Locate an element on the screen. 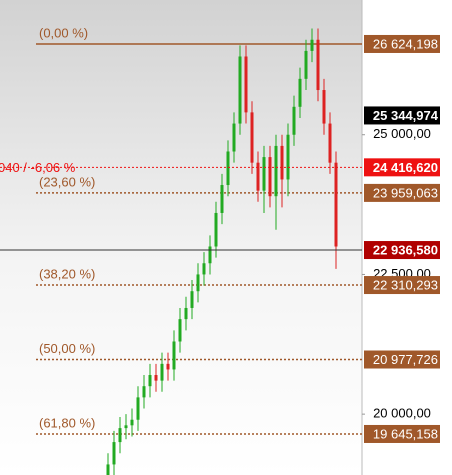 This screenshot has height=475, width=452. price-box-label: 22 936,580 is located at coordinates (405, 249).